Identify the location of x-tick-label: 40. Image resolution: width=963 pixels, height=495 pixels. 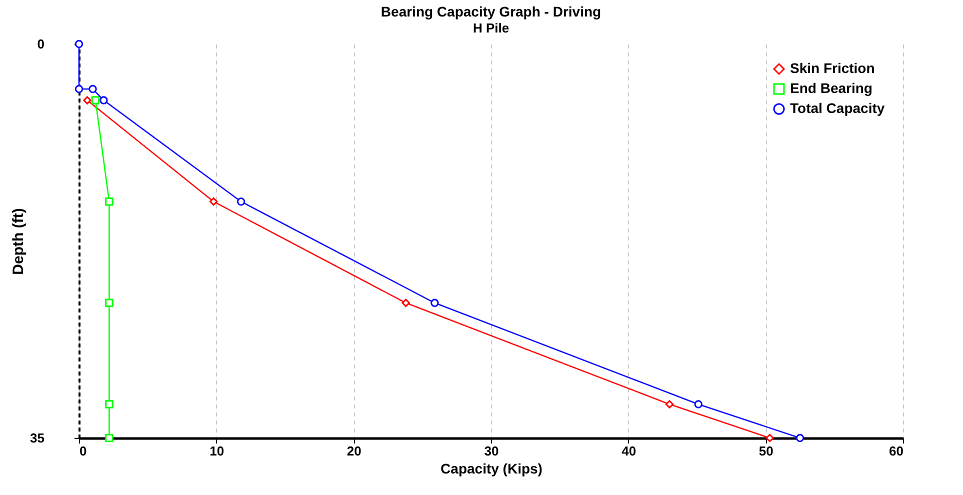
(629, 451).